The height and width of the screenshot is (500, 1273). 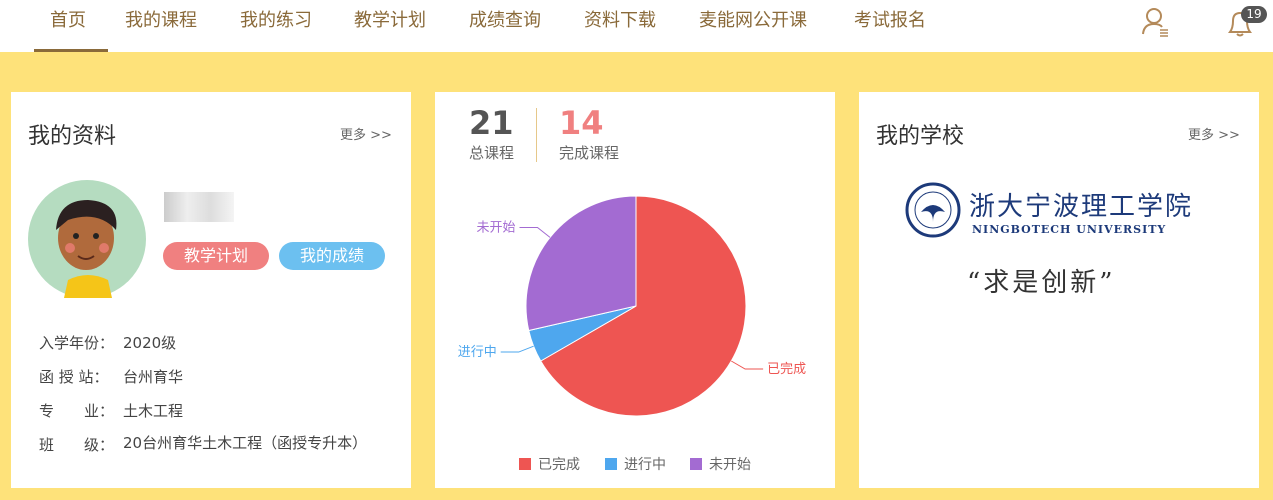 What do you see at coordinates (645, 465) in the screenshot?
I see `legend-label: 进行中` at bounding box center [645, 465].